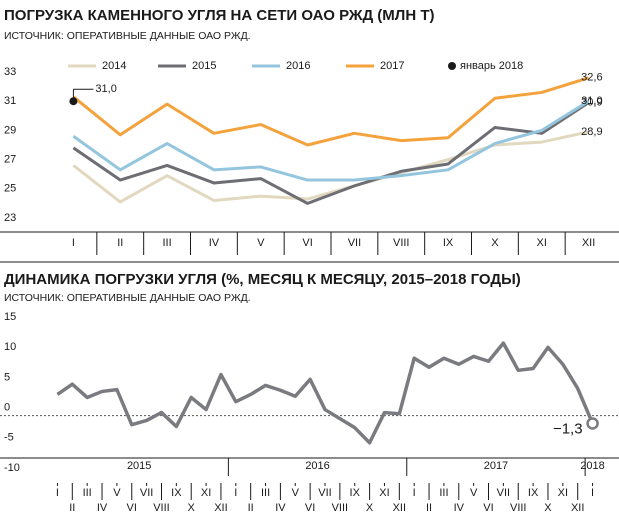 This screenshot has height=520, width=619. What do you see at coordinates (317, 466) in the screenshot?
I see `group-label: 2016` at bounding box center [317, 466].